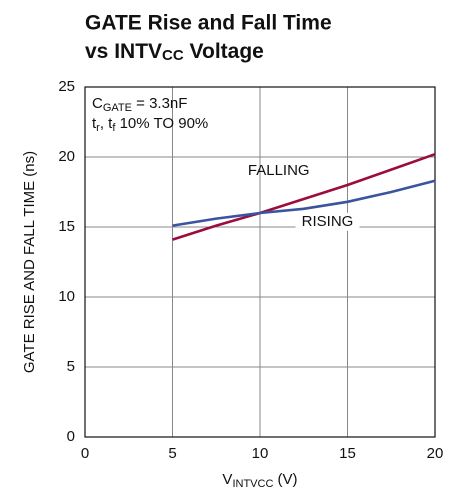 The image size is (471, 493). Describe the element at coordinates (252, 484) in the screenshot. I see `x-axis-label-sub: INTVCC` at that location.